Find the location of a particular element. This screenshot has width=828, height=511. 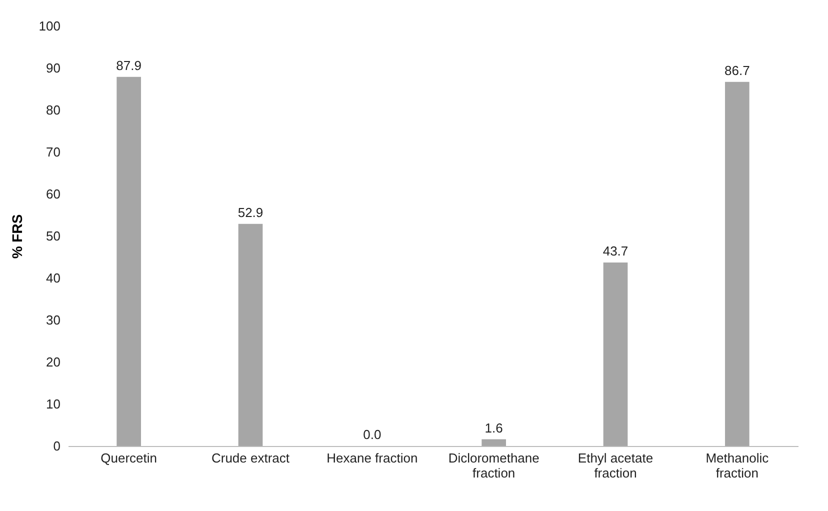

x-tick-label: Dicloromethane fraction is located at coordinates (494, 465).